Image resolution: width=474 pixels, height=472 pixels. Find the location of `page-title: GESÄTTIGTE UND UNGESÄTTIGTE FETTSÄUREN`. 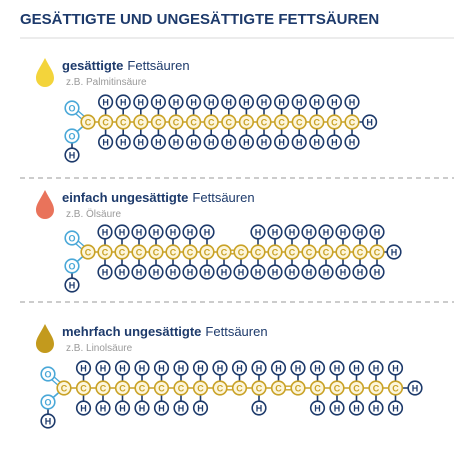

page-title: GESÄTTIGTE UND UNGESÄTTIGTE FETTSÄUREN is located at coordinates (199, 19).